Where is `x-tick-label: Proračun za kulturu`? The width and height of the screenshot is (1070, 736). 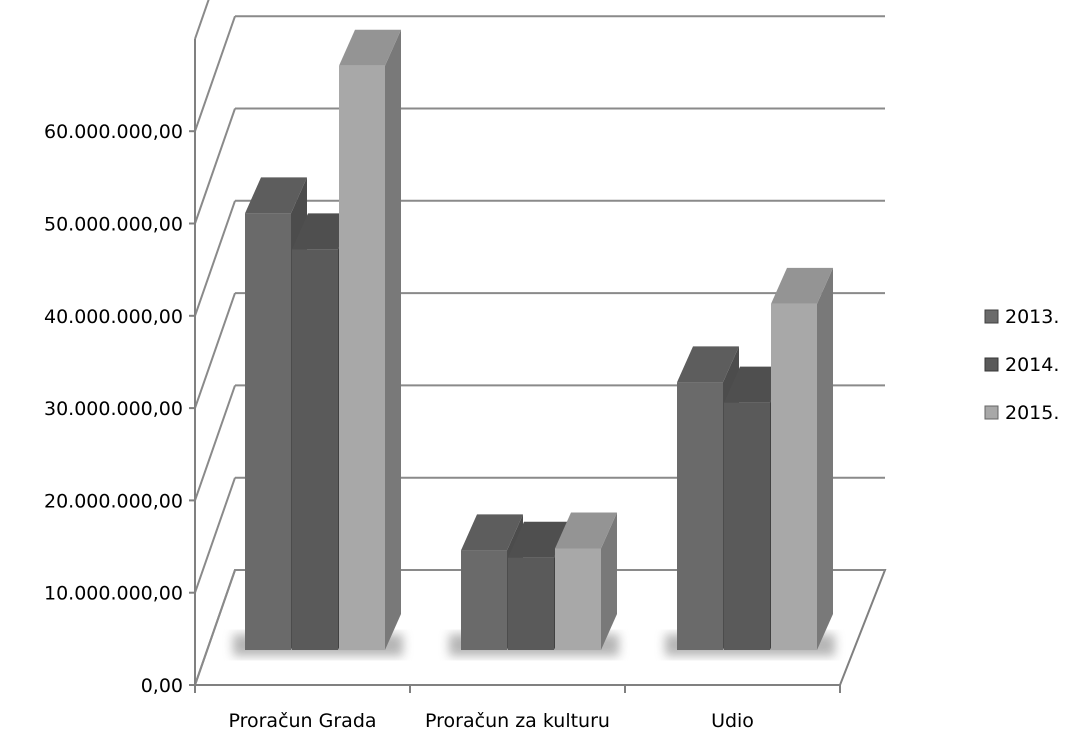 x-tick-label: Proračun za kulturu is located at coordinates (517, 720).